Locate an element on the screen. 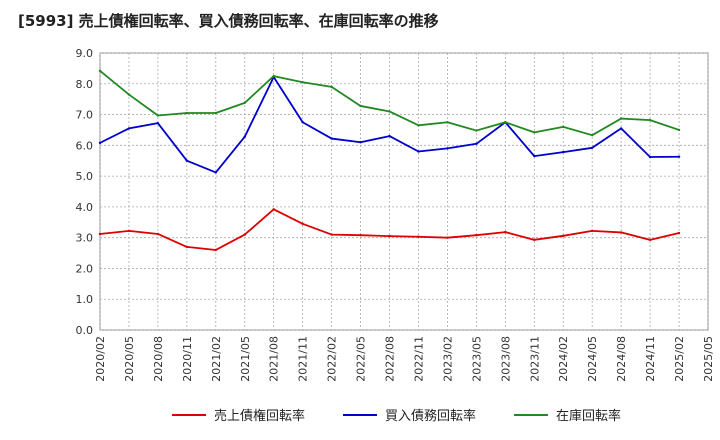  x-tick-label: 2021/02 is located at coordinates (216, 359).